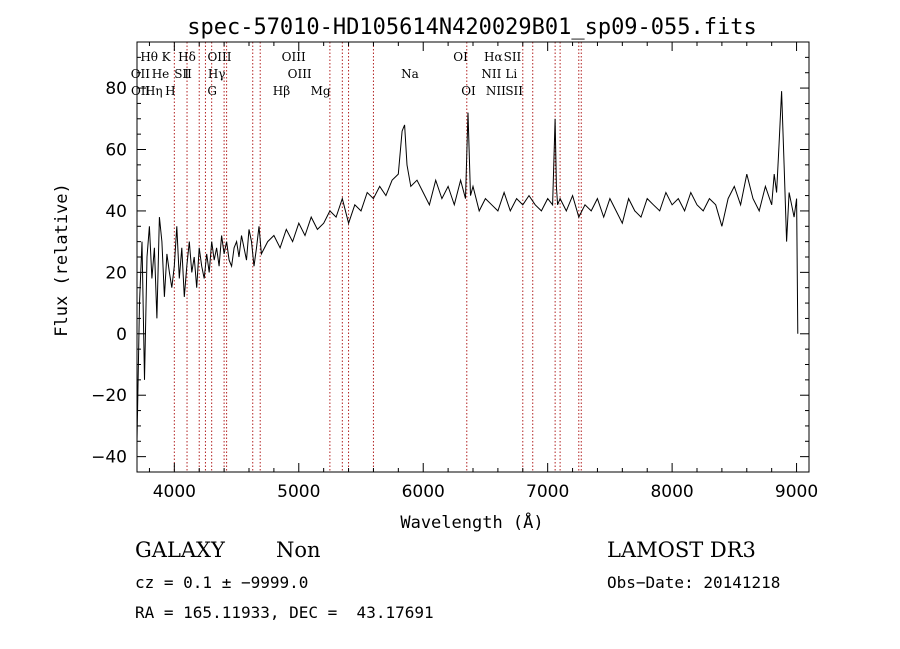  What do you see at coordinates (167, 57) in the screenshot?
I see `line-label-3: K` at bounding box center [167, 57].